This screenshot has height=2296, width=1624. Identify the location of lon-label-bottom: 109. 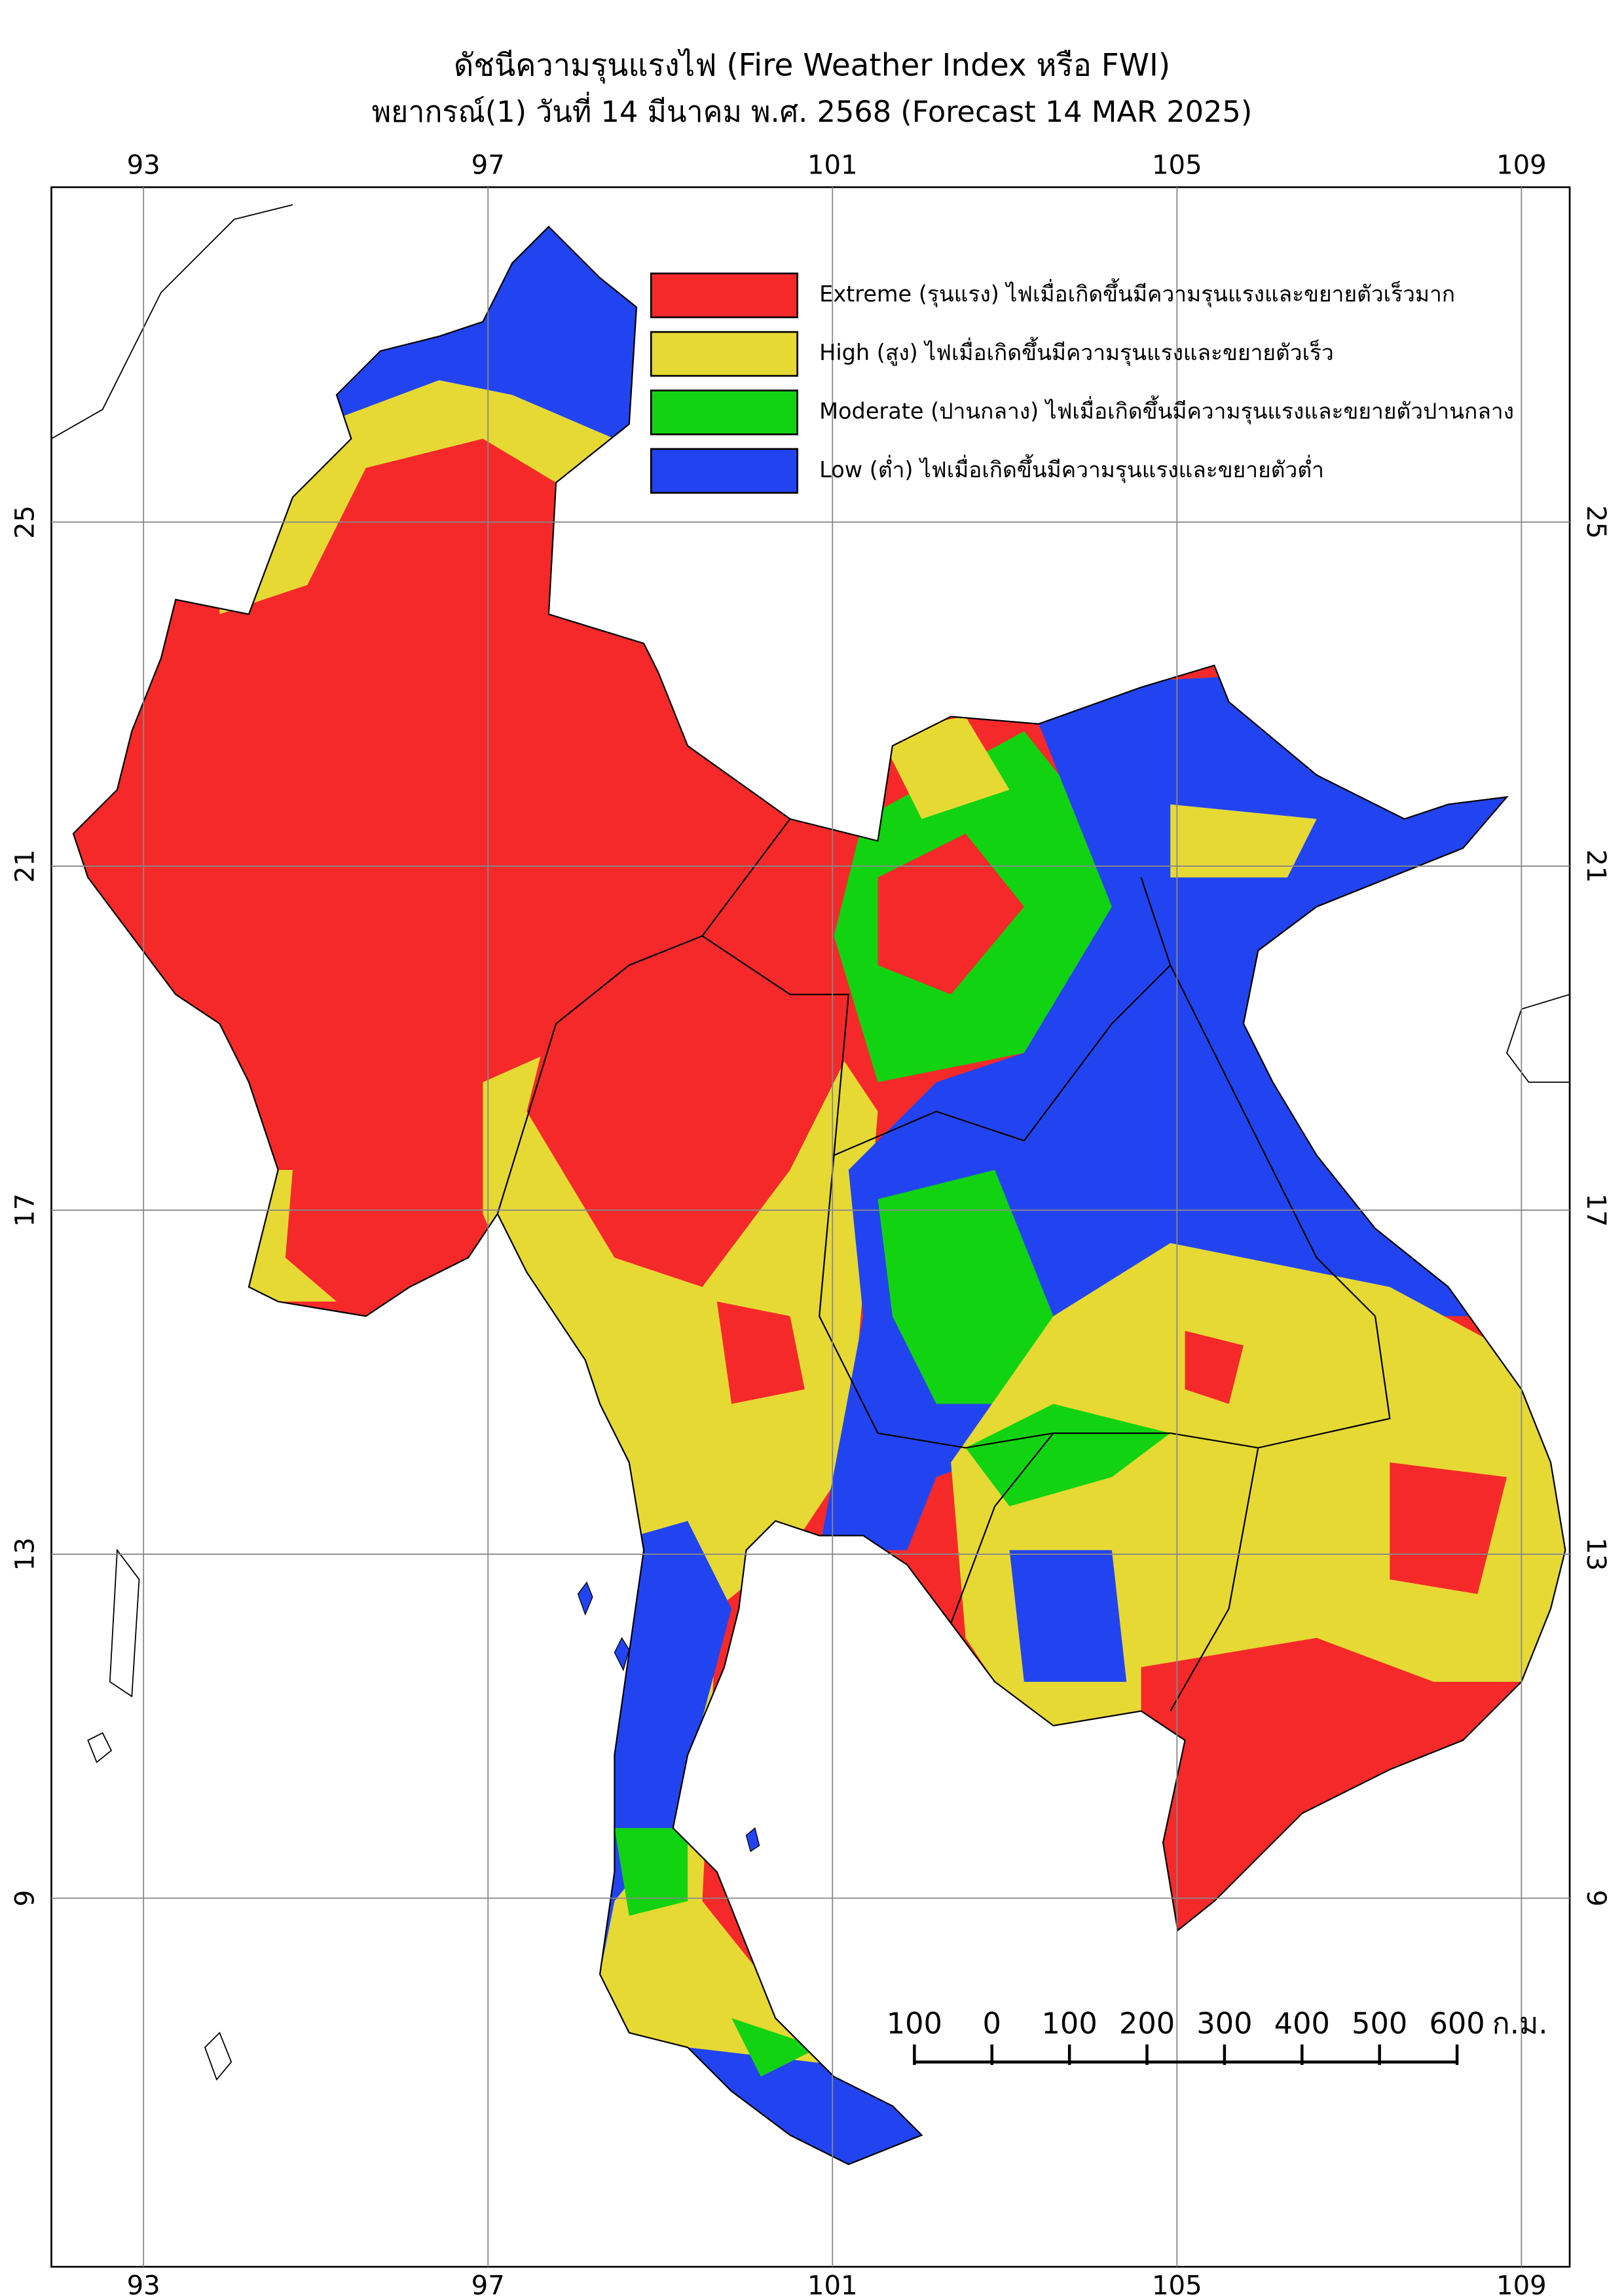
(1521, 2283).